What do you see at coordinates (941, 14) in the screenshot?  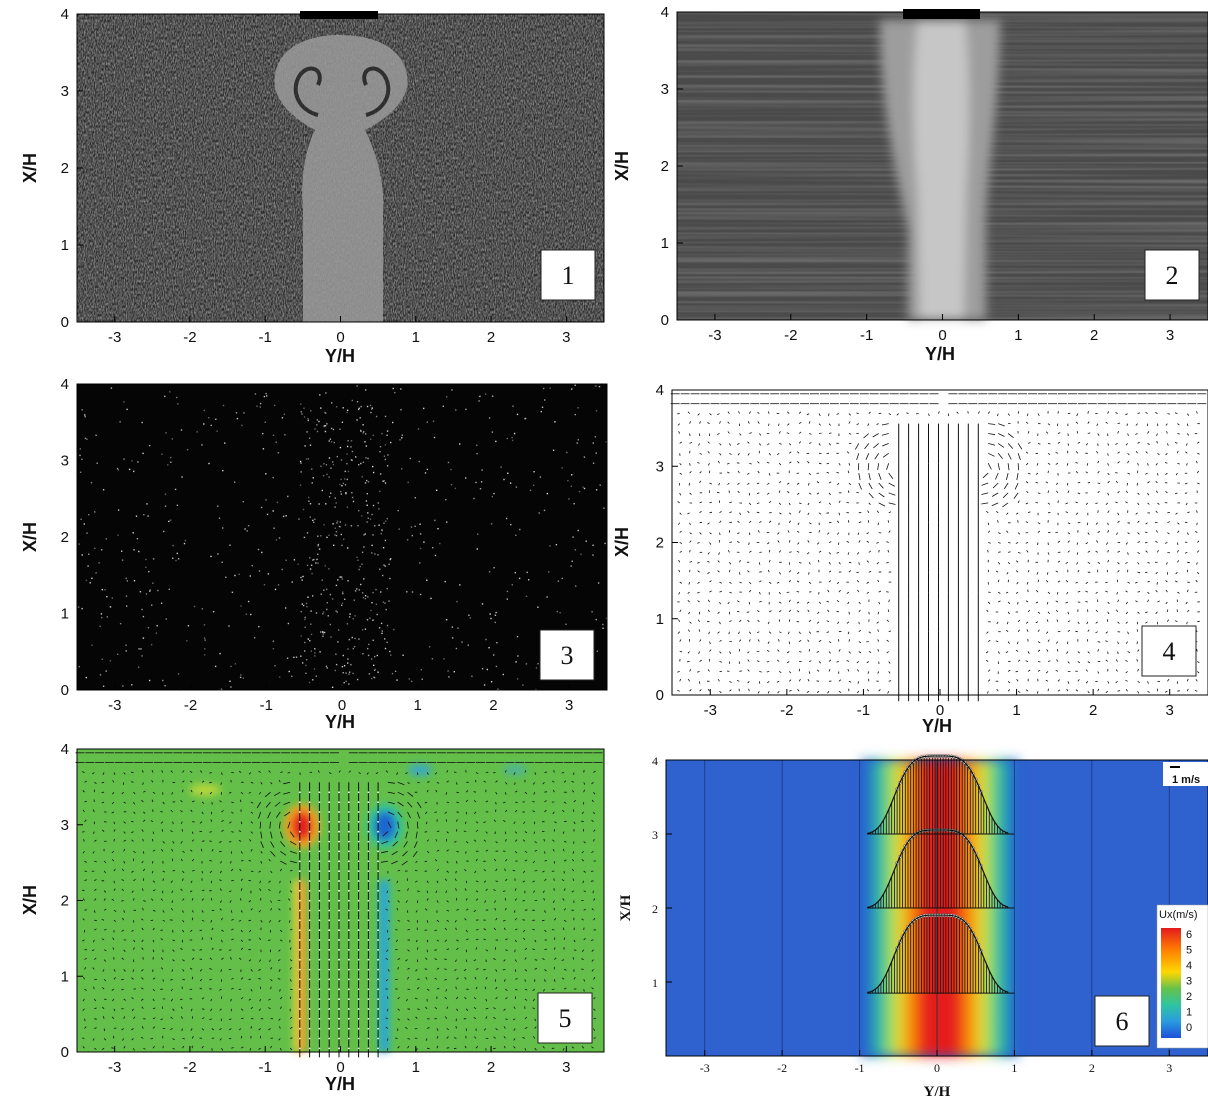 I see `panel-2-nozzle` at bounding box center [941, 14].